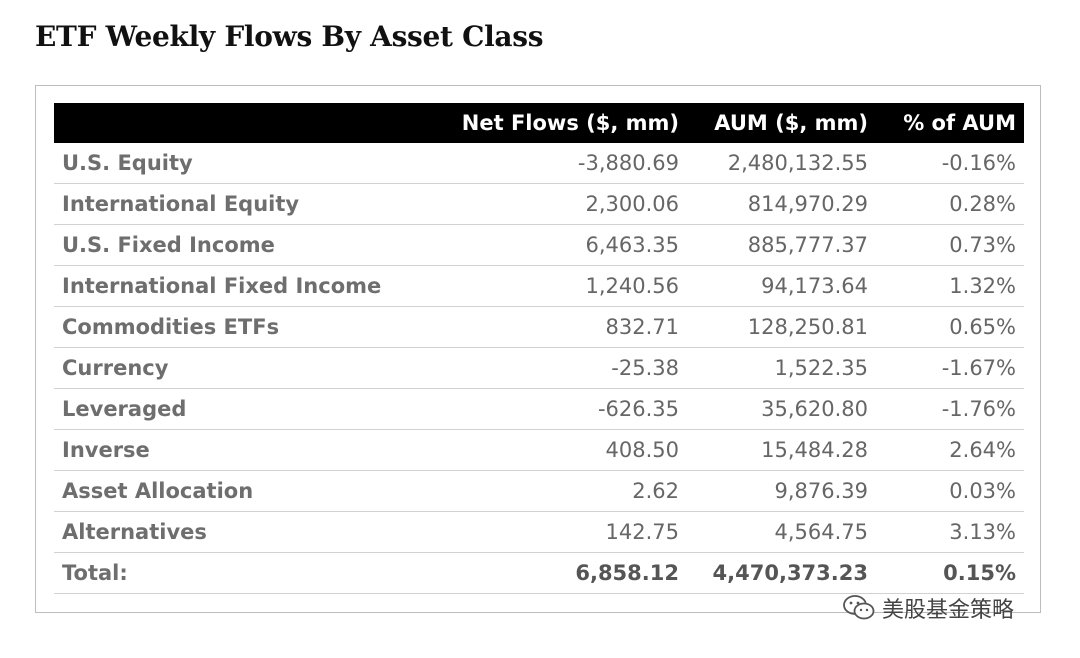  What do you see at coordinates (239, 368) in the screenshot?
I see `row-label: Currency` at bounding box center [239, 368].